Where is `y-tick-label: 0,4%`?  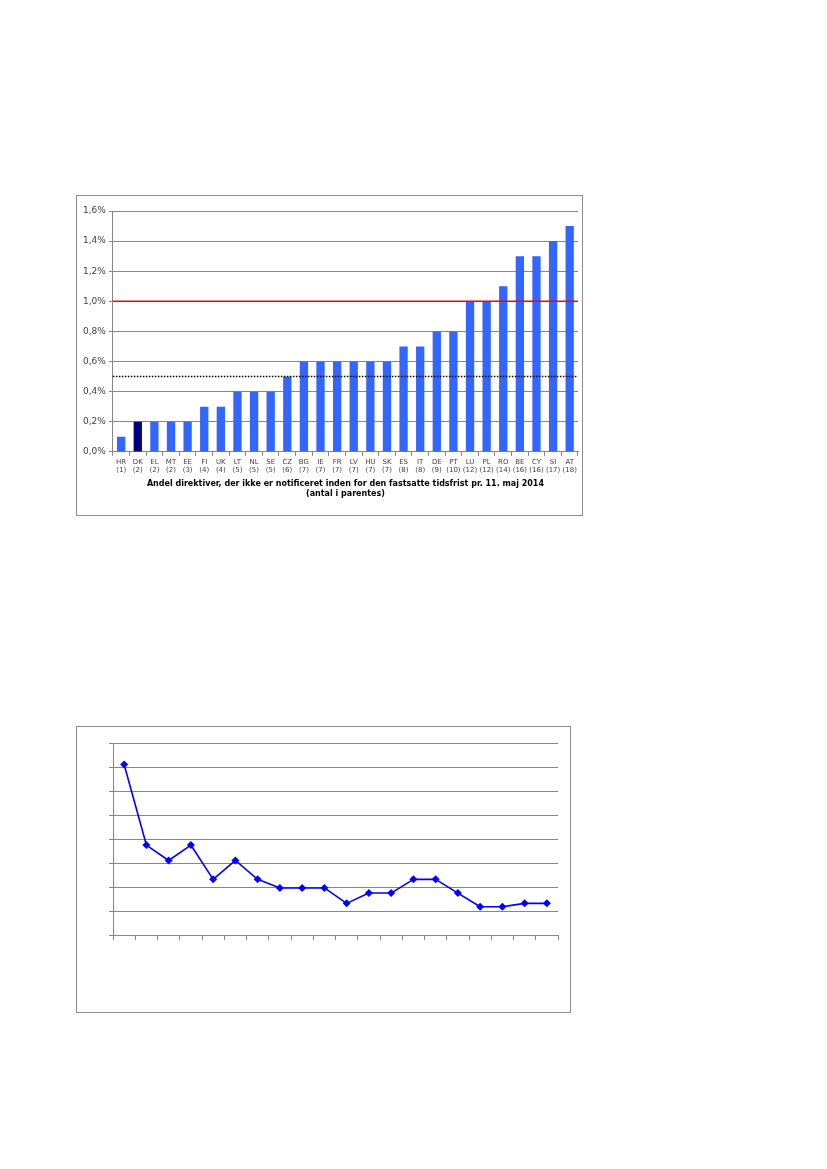
y-tick-label: 0,4% is located at coordinates (94, 391).